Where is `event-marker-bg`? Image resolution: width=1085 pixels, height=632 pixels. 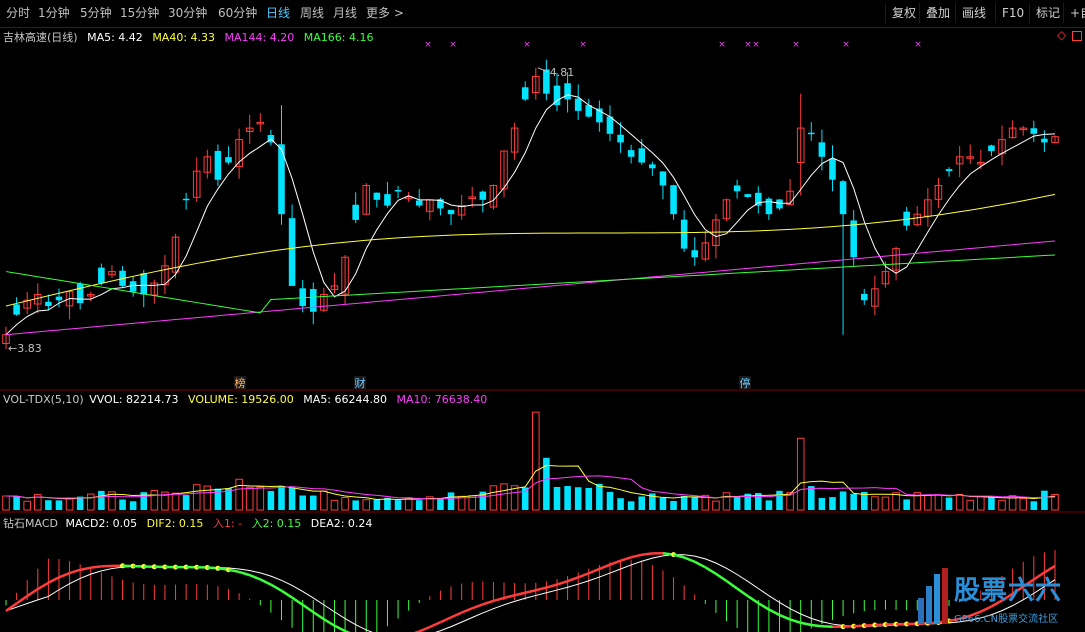 event-marker-bg is located at coordinates (745, 382).